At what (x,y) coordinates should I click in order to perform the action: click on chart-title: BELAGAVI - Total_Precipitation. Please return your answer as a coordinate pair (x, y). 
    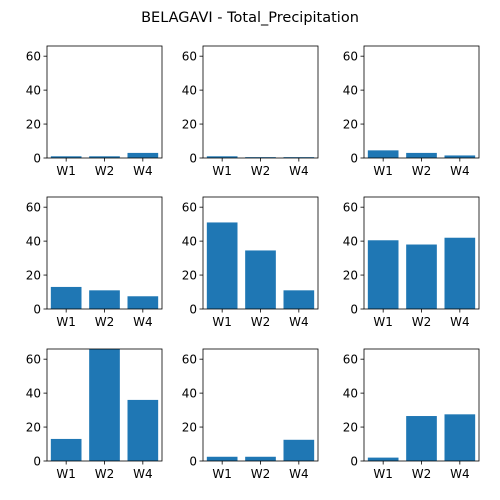
    Looking at the image, I should click on (250, 18).